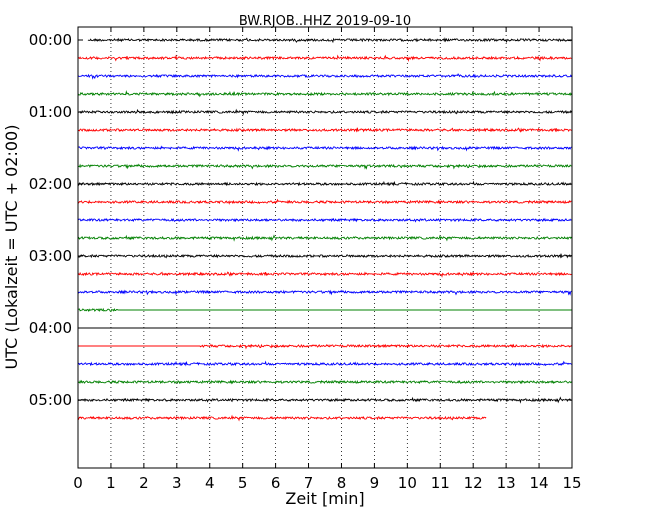 The height and width of the screenshot is (520, 650). I want to click on x-tick-label: 14, so click(539, 483).